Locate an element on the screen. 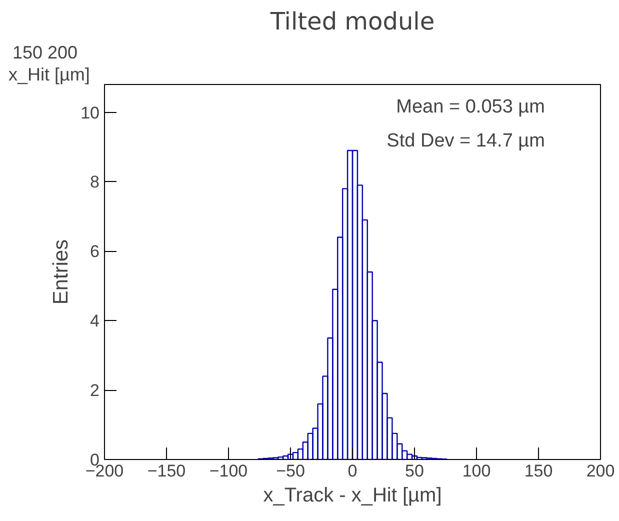 The image size is (619, 521). x-tick-label: 50 is located at coordinates (414, 471).